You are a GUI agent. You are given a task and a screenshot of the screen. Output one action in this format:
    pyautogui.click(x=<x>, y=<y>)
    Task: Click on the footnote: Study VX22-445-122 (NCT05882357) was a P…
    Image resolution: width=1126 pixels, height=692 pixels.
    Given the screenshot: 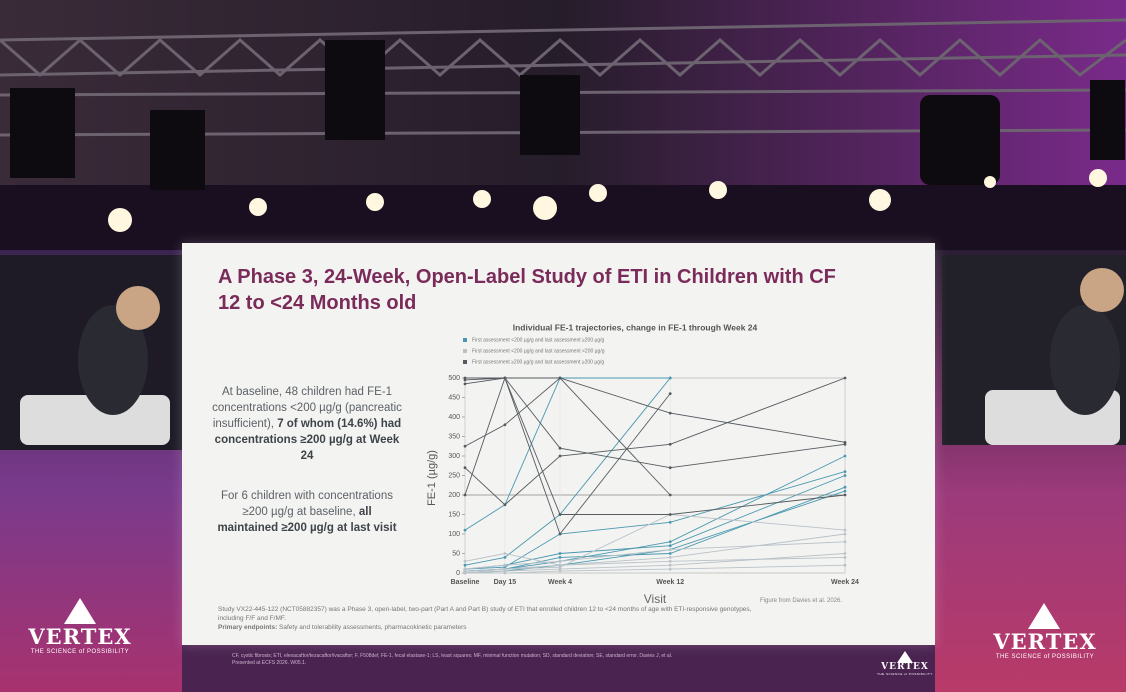 What is the action you would take?
    pyautogui.click(x=498, y=618)
    